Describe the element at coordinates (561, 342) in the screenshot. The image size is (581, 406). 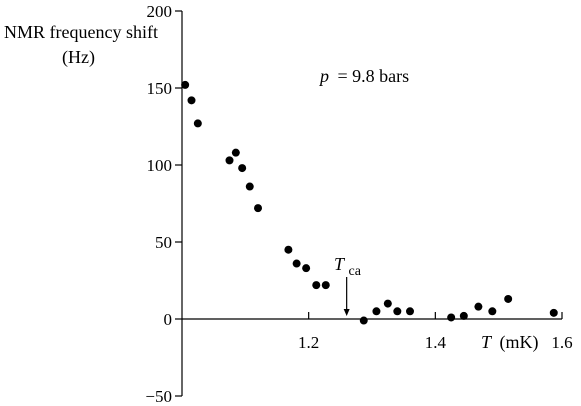
I see `x-tick-label: 1.6` at that location.